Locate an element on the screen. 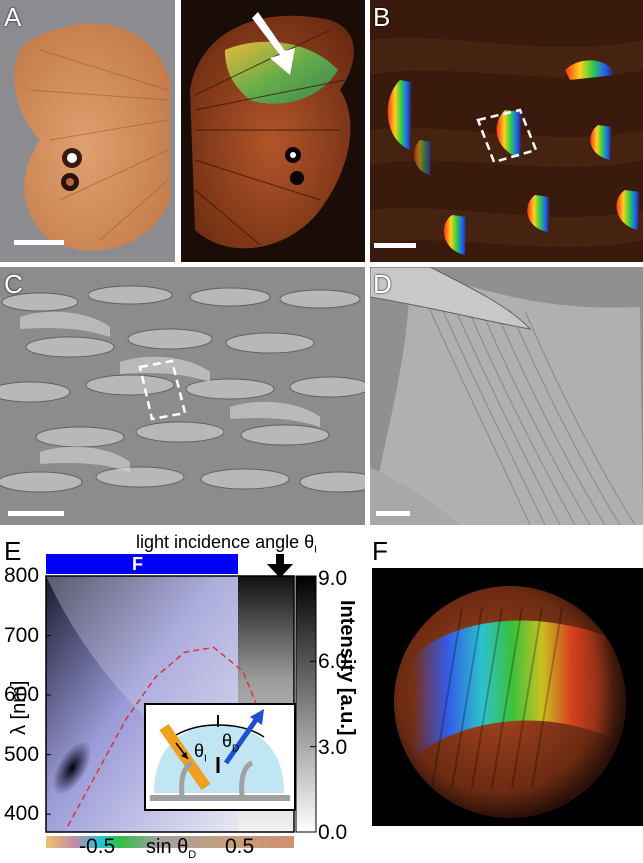 Image resolution: width=643 pixels, height=863 pixels. diffraction-image-frame is located at coordinates (507, 697).